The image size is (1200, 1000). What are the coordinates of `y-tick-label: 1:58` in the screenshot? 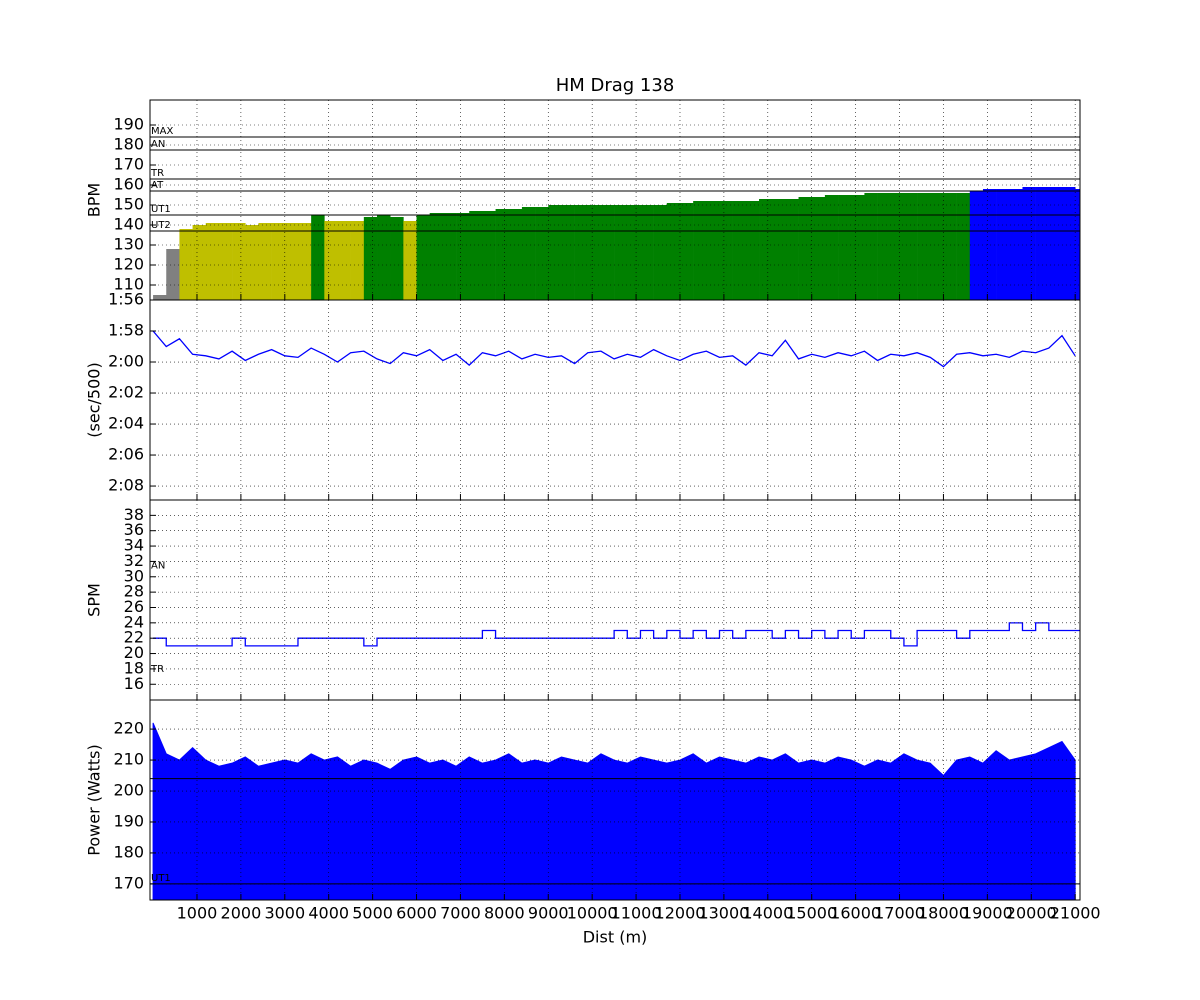 It's located at (126, 330).